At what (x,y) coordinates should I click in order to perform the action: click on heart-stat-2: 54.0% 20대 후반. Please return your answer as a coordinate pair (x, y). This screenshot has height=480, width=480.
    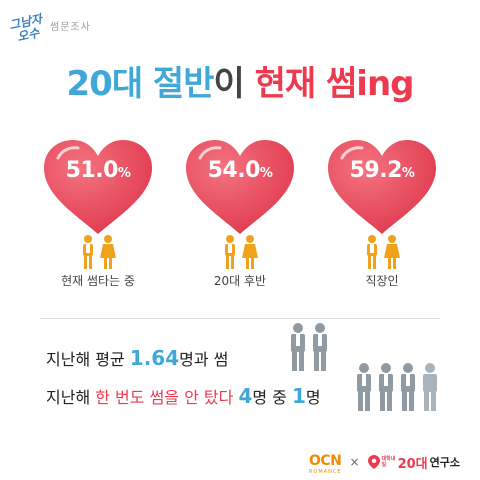
    Looking at the image, I should click on (240, 216).